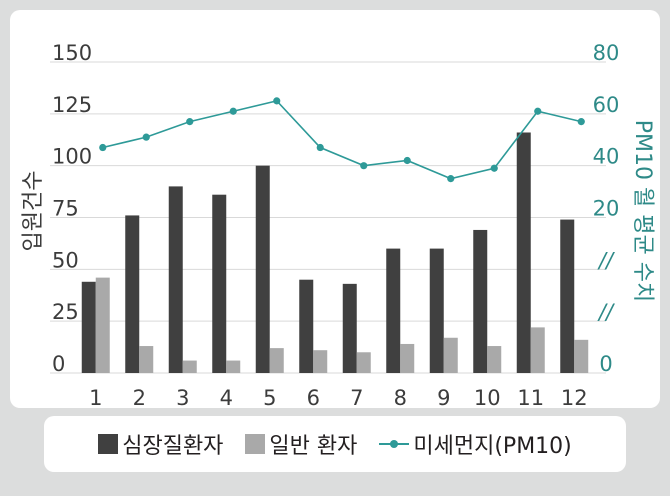 Image resolution: width=670 pixels, height=496 pixels. What do you see at coordinates (108, 444) in the screenshot?
I see `legend-swatch-heart` at bounding box center [108, 444].